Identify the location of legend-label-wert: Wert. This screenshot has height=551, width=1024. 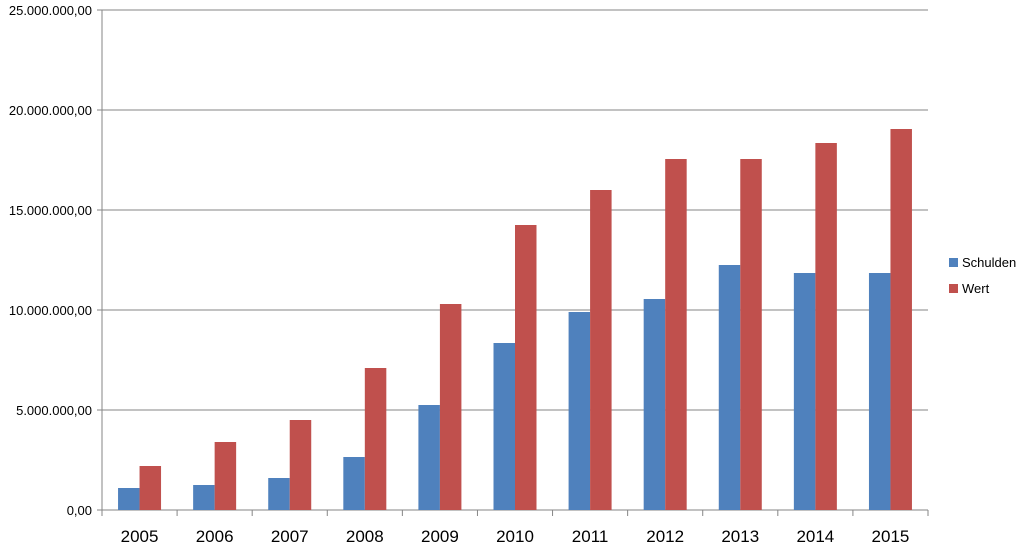
(976, 288).